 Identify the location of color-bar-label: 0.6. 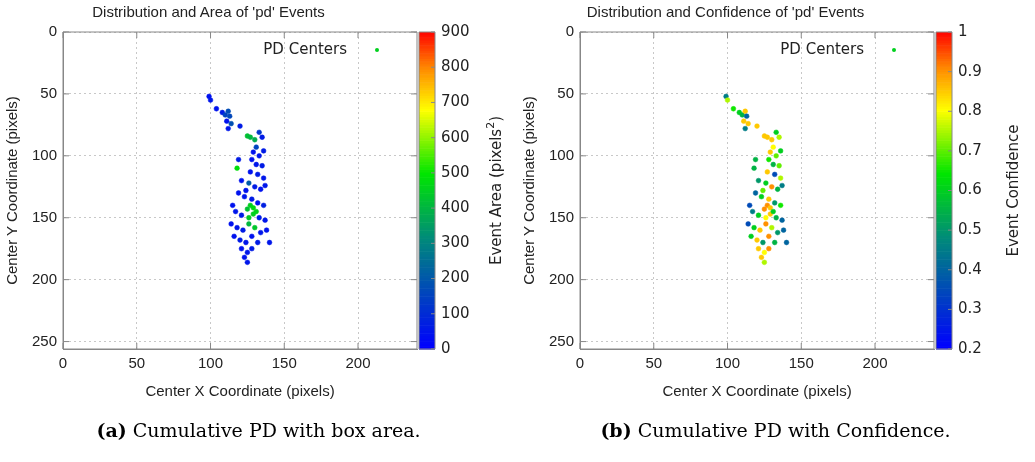
(970, 189).